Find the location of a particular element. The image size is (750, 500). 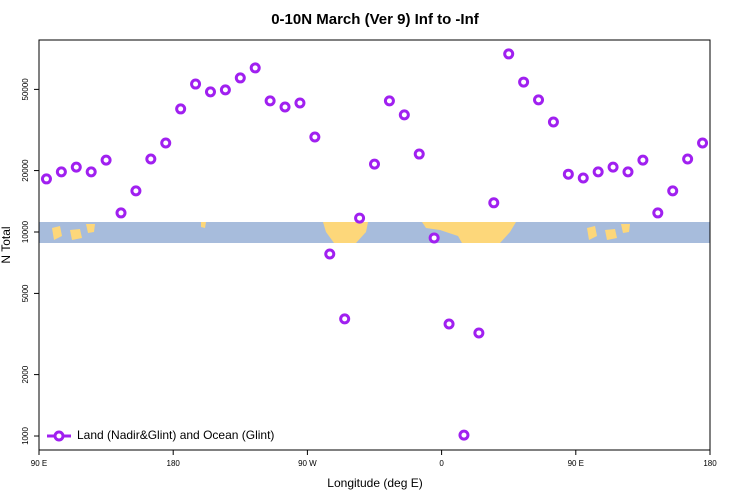

y-tick-label: 10000 is located at coordinates (25, 231).